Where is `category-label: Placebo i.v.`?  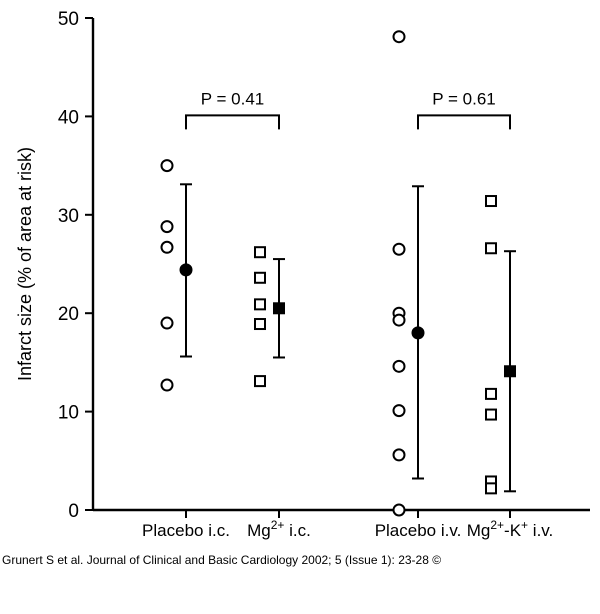 category-label: Placebo i.v. is located at coordinates (418, 530).